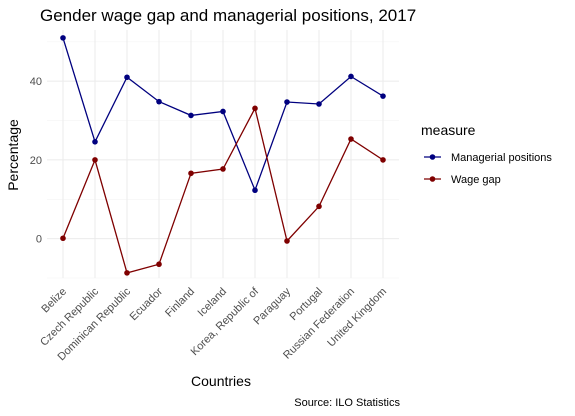 The image size is (575, 416). What do you see at coordinates (448, 130) in the screenshot?
I see `legend-title: measure` at bounding box center [448, 130].